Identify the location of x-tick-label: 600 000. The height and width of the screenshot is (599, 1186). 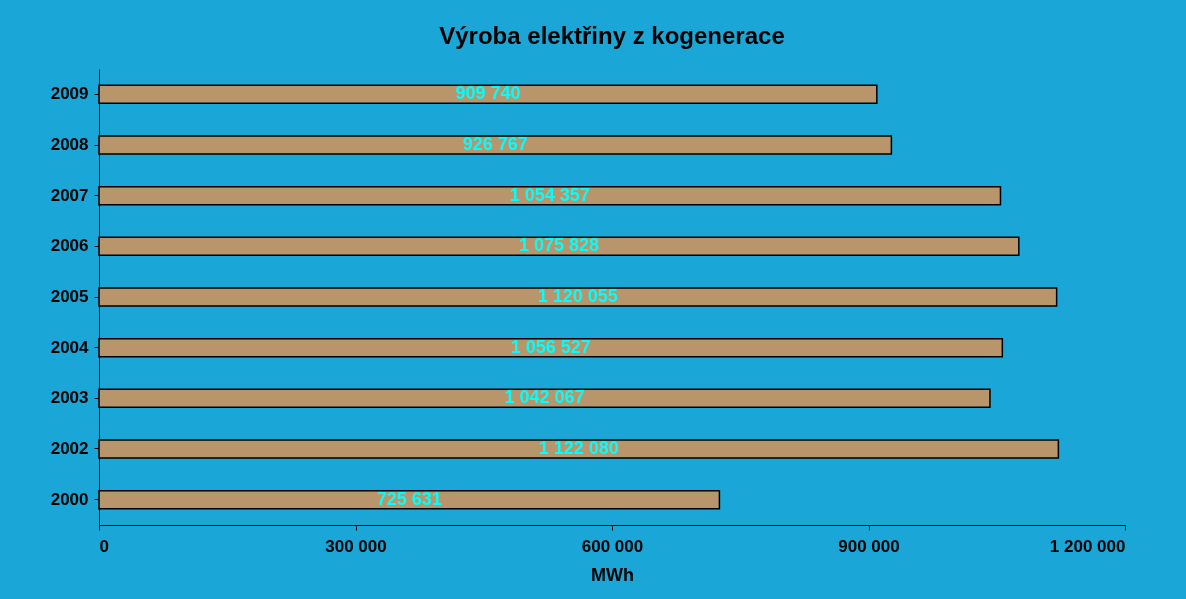
(612, 546).